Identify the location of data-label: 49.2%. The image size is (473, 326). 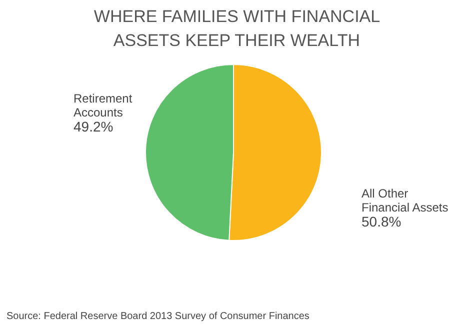
(94, 126).